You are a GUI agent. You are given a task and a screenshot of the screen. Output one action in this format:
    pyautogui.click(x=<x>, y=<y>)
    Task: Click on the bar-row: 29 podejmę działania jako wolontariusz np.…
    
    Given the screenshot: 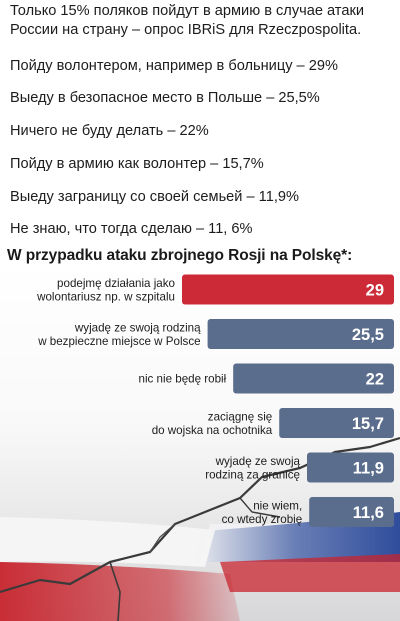 What is the action you would take?
    pyautogui.click(x=215, y=289)
    